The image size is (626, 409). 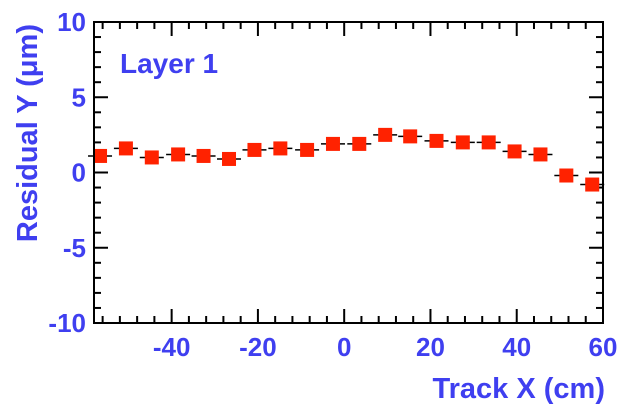 I want to click on y-tick-label: -5, so click(x=74, y=248).